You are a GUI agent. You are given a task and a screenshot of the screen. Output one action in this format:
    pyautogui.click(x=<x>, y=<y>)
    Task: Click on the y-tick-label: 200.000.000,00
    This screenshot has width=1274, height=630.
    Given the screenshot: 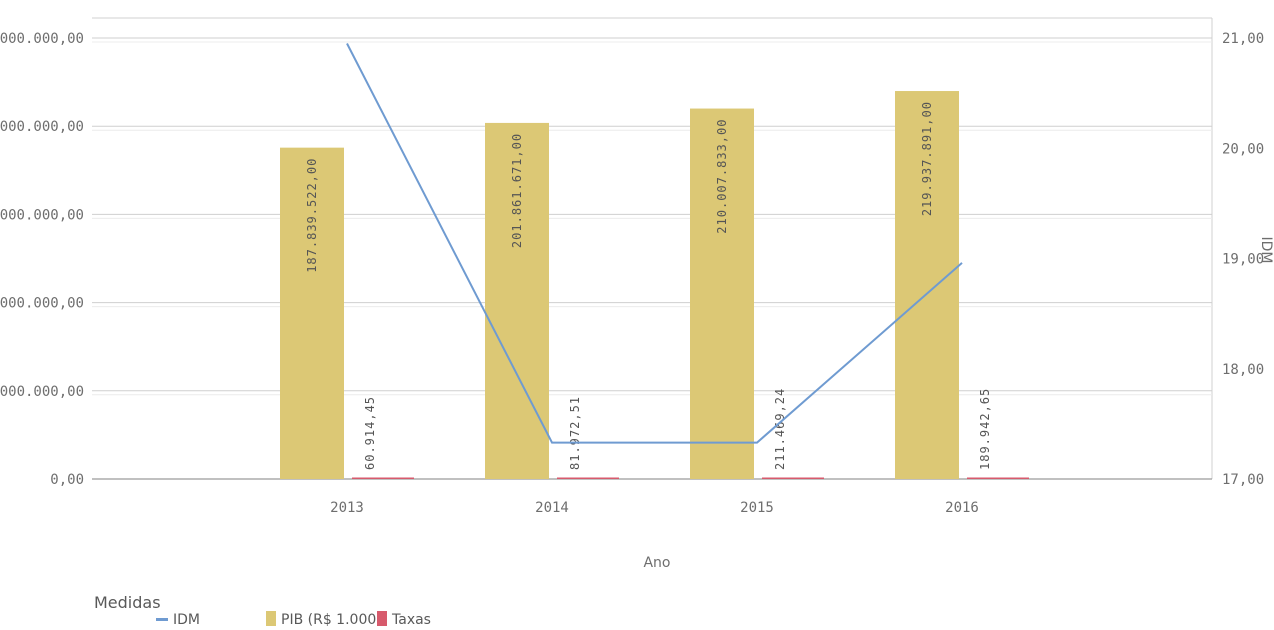 What is the action you would take?
    pyautogui.click(x=42, y=127)
    